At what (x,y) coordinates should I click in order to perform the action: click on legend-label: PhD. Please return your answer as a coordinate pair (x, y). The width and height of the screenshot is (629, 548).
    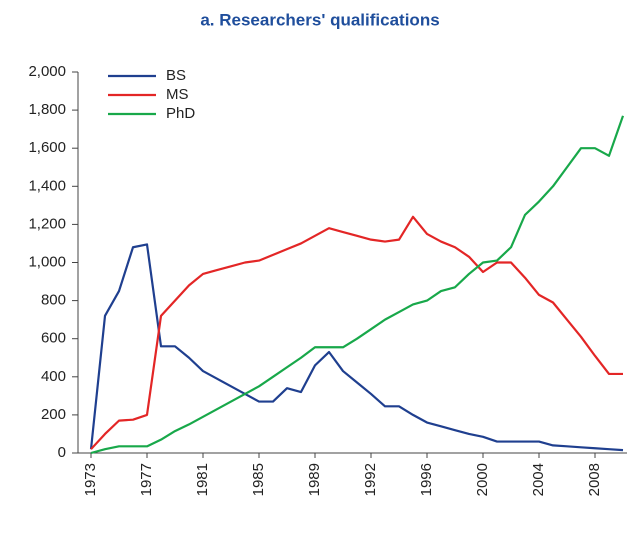
    Looking at the image, I should click on (180, 113).